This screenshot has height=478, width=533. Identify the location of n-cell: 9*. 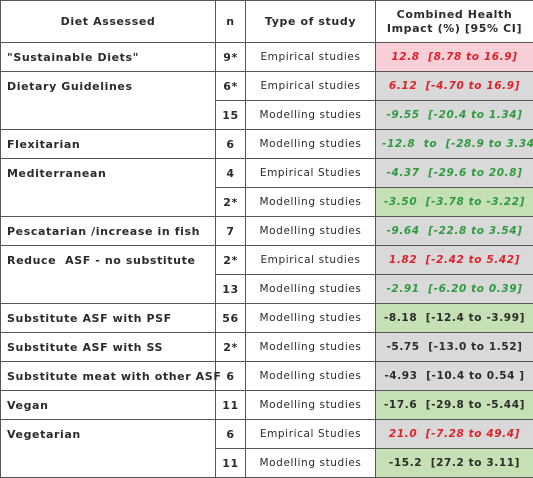
(231, 57).